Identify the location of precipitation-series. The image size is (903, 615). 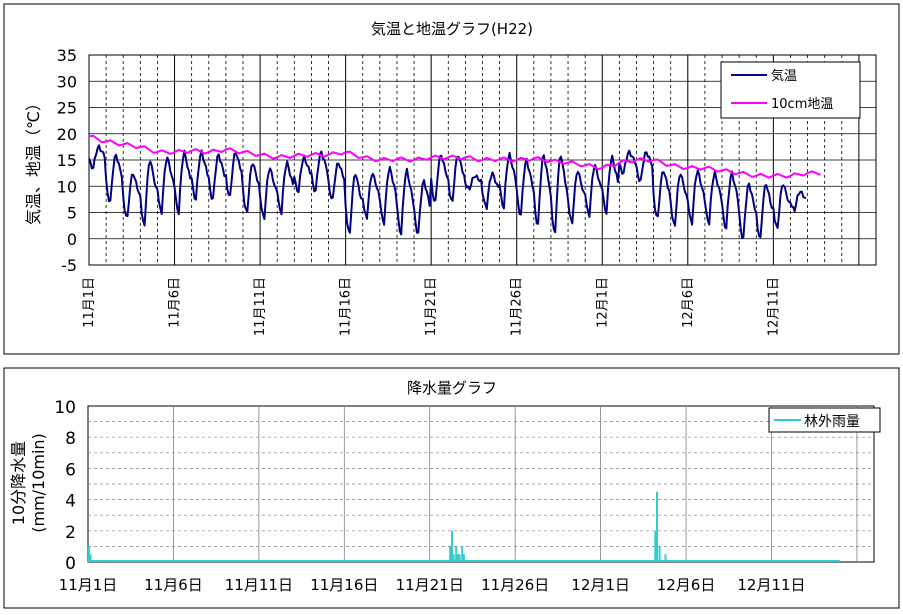
(463, 526).